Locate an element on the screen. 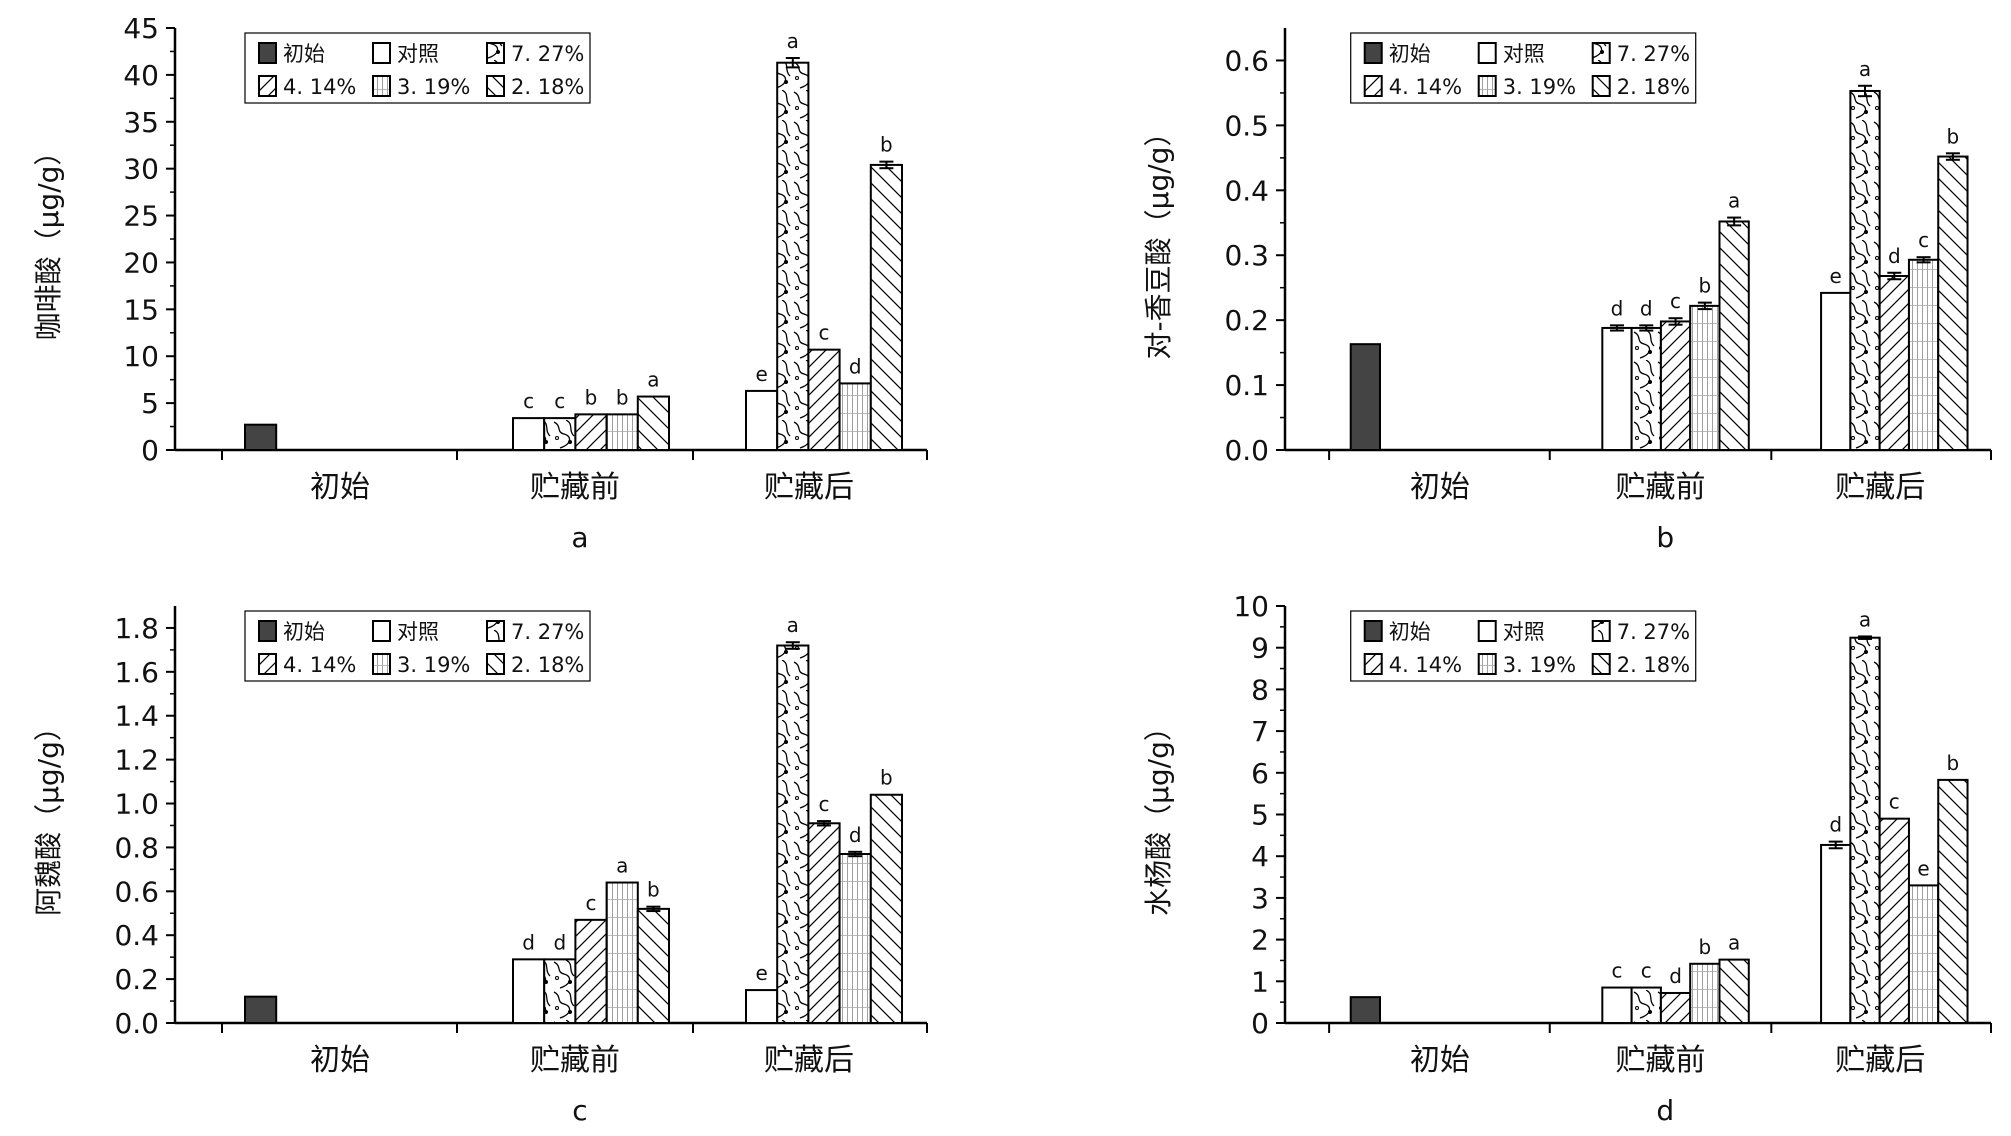 This screenshot has height=1136, width=2011. y-tick-label: 8 is located at coordinates (1260, 689).